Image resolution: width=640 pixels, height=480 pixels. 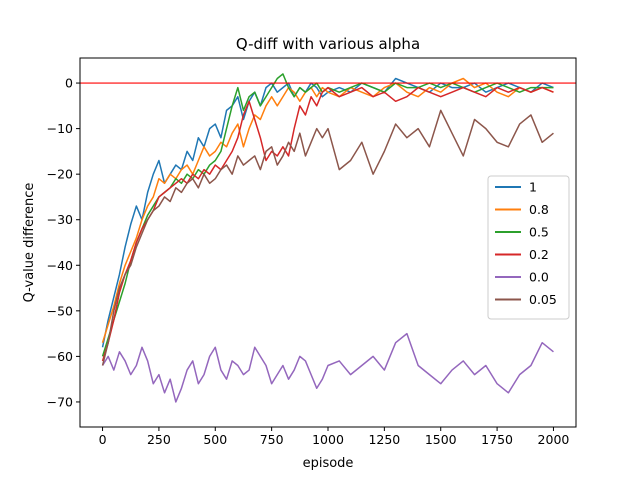 I want to click on legend-box, so click(x=528, y=247).